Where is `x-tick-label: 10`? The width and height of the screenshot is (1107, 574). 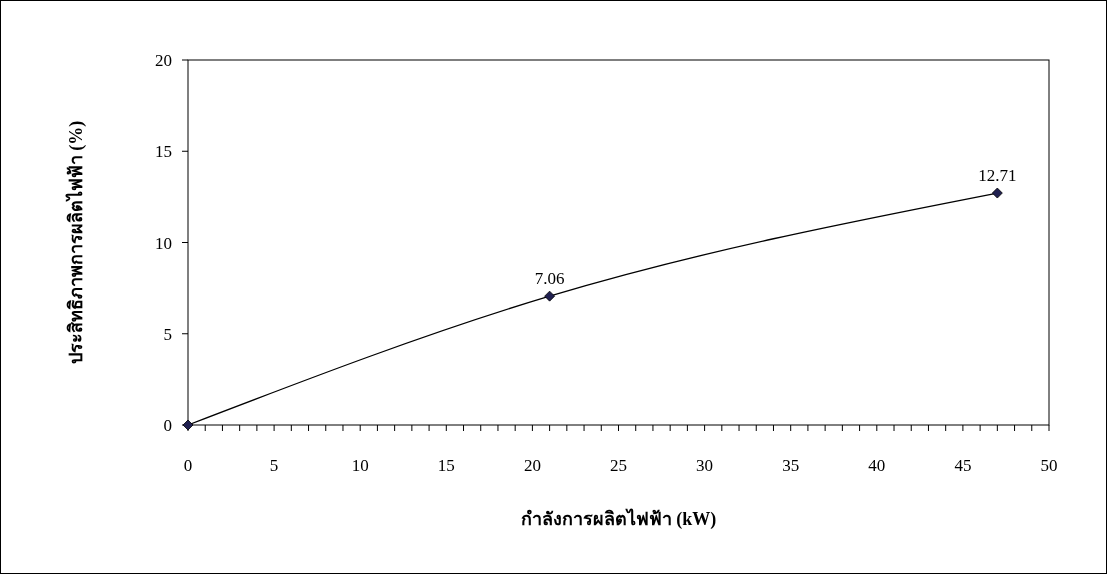 x-tick-label: 10 is located at coordinates (360, 465).